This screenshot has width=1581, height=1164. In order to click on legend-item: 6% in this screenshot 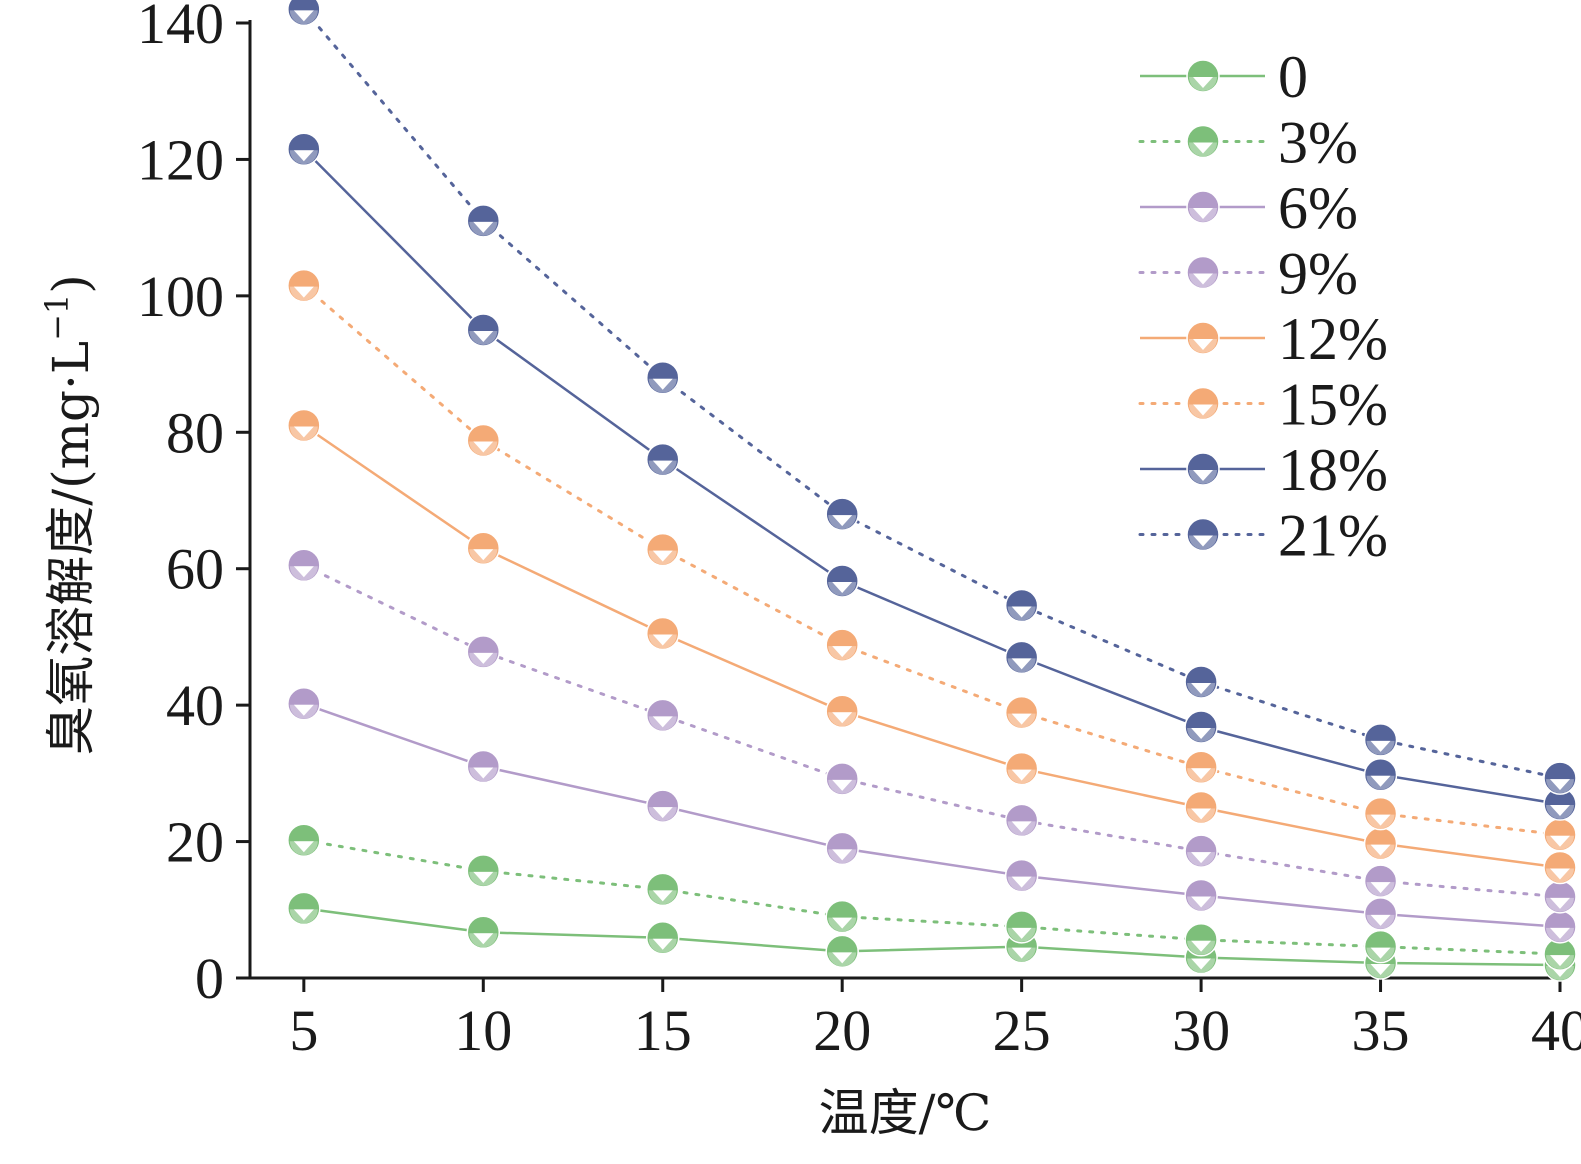, I will do `click(1249, 208)`.